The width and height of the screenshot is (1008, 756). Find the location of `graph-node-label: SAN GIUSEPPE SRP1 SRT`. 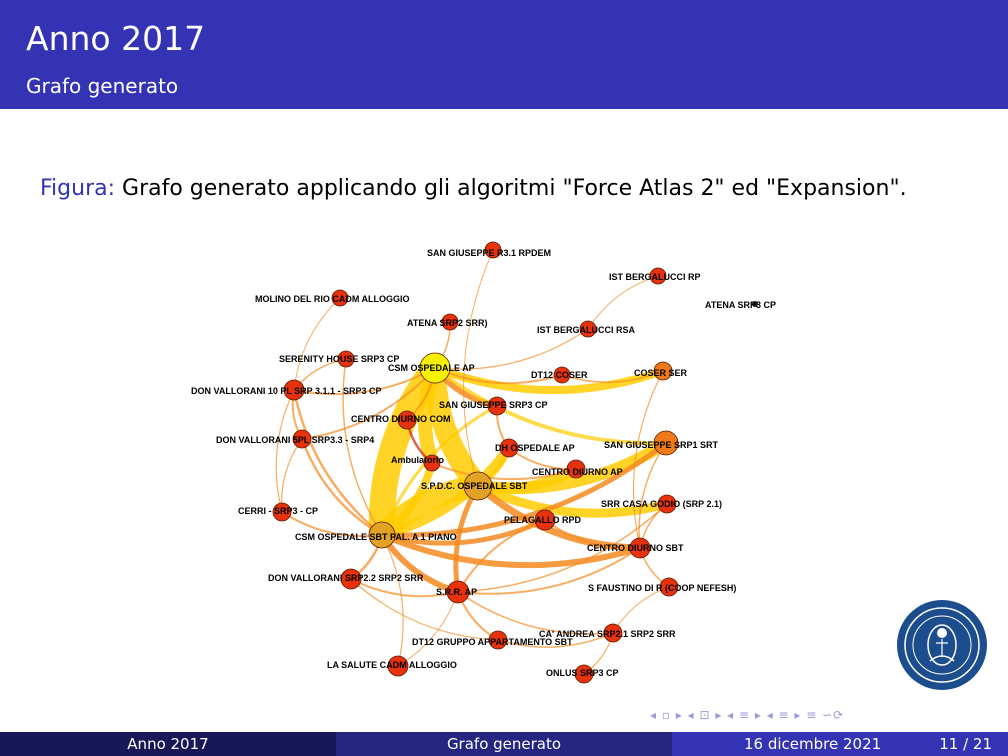

graph-node-label: SAN GIUSEPPE SRP1 SRT is located at coordinates (661, 445).